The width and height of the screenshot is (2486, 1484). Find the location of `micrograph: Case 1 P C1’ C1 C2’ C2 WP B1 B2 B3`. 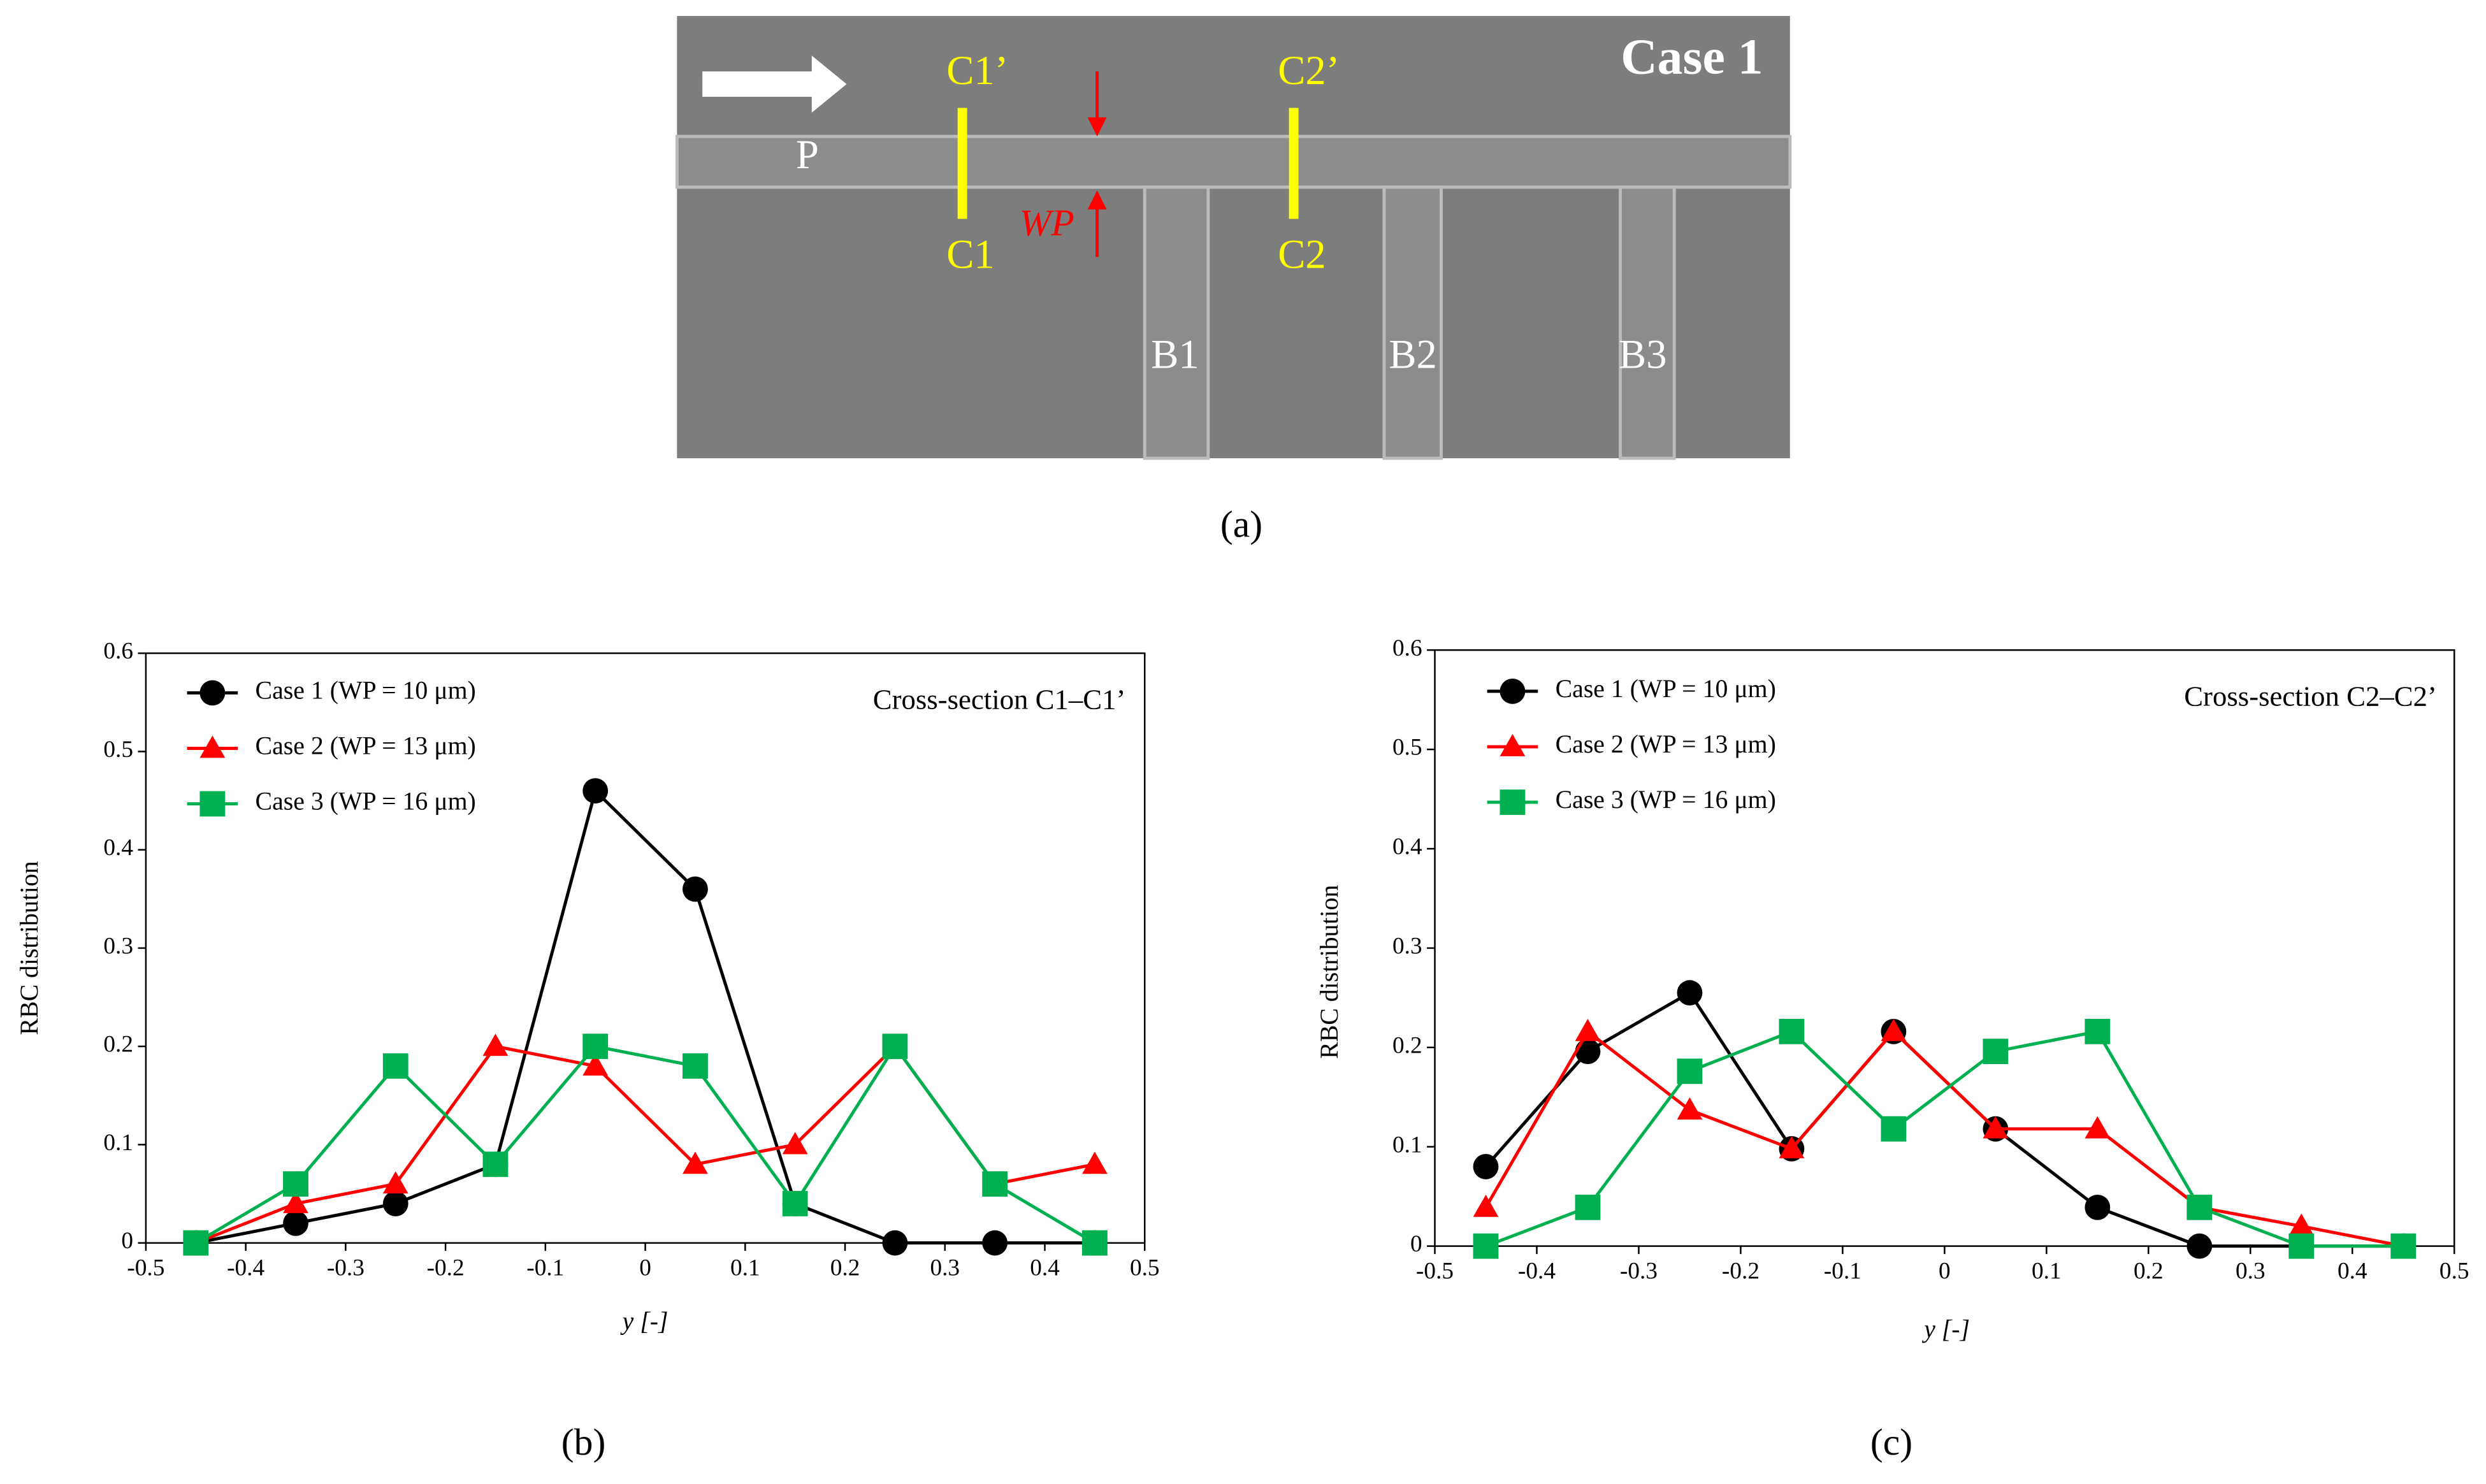

micrograph: Case 1 P C1’ C1 C2’ C2 WP B1 B2 B3 is located at coordinates (1234, 238).